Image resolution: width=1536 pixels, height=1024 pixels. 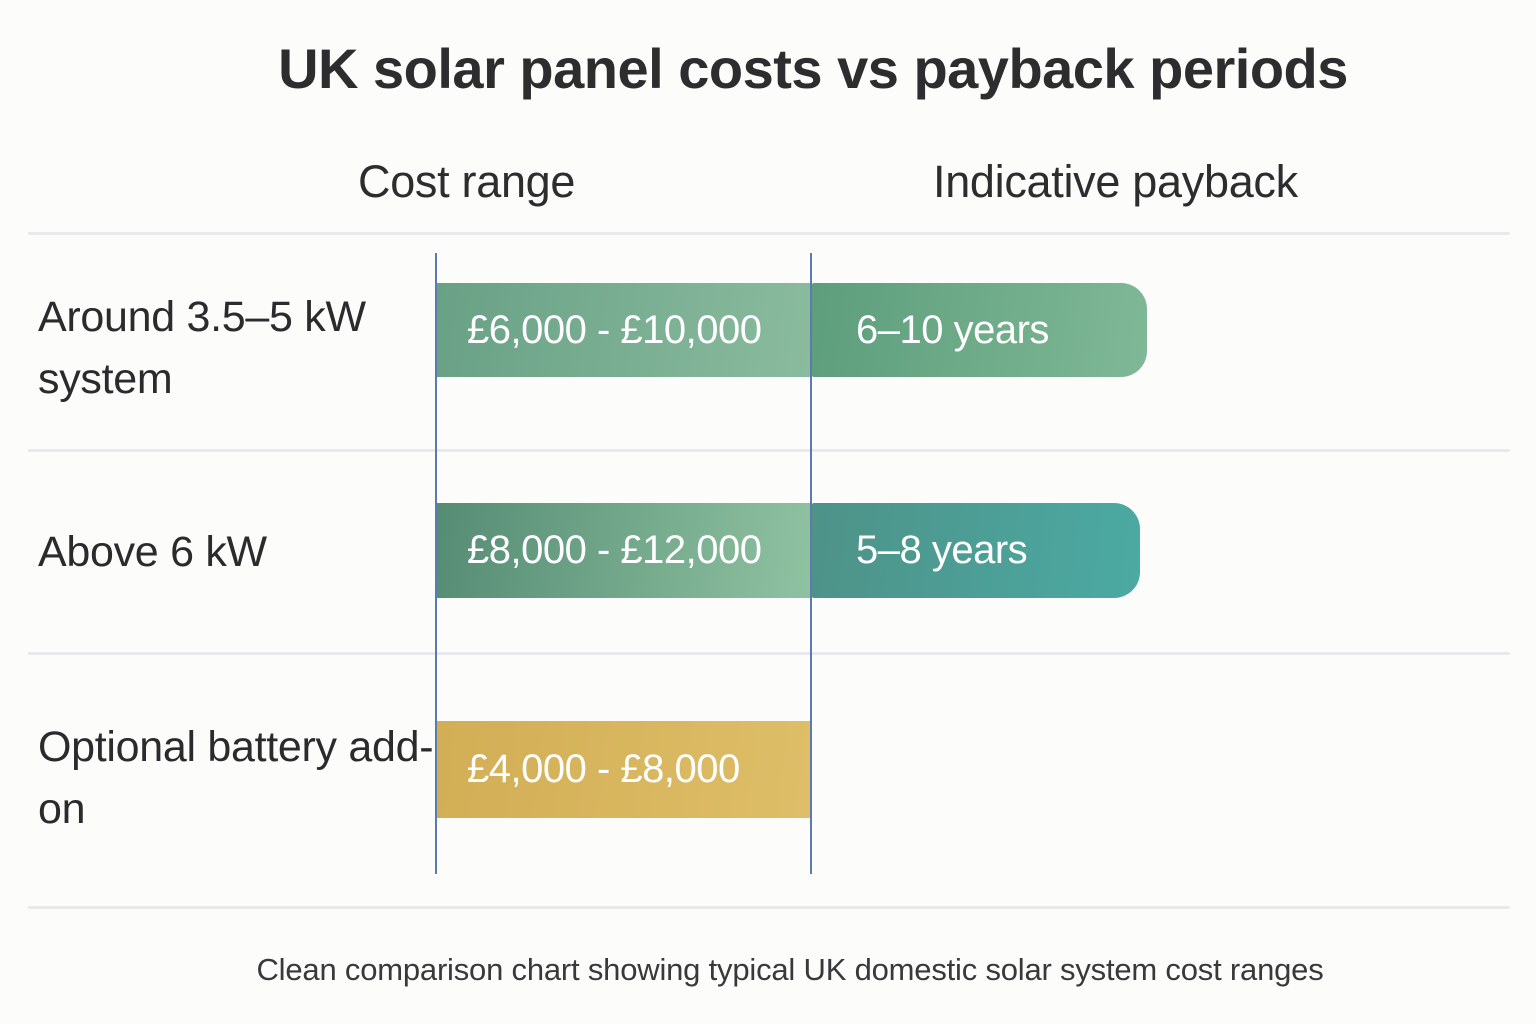 I want to click on cost-bar-battery-addon: £4,000 - £8,000, so click(x=623, y=769).